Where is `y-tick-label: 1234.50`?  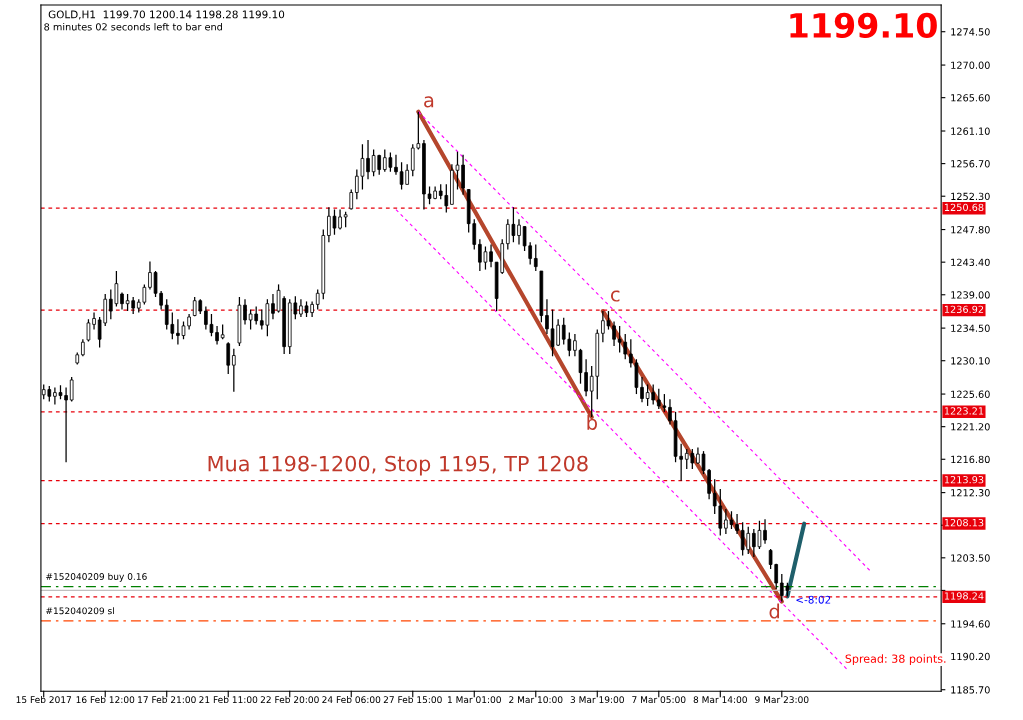 y-tick-label: 1234.50 is located at coordinates (970, 328).